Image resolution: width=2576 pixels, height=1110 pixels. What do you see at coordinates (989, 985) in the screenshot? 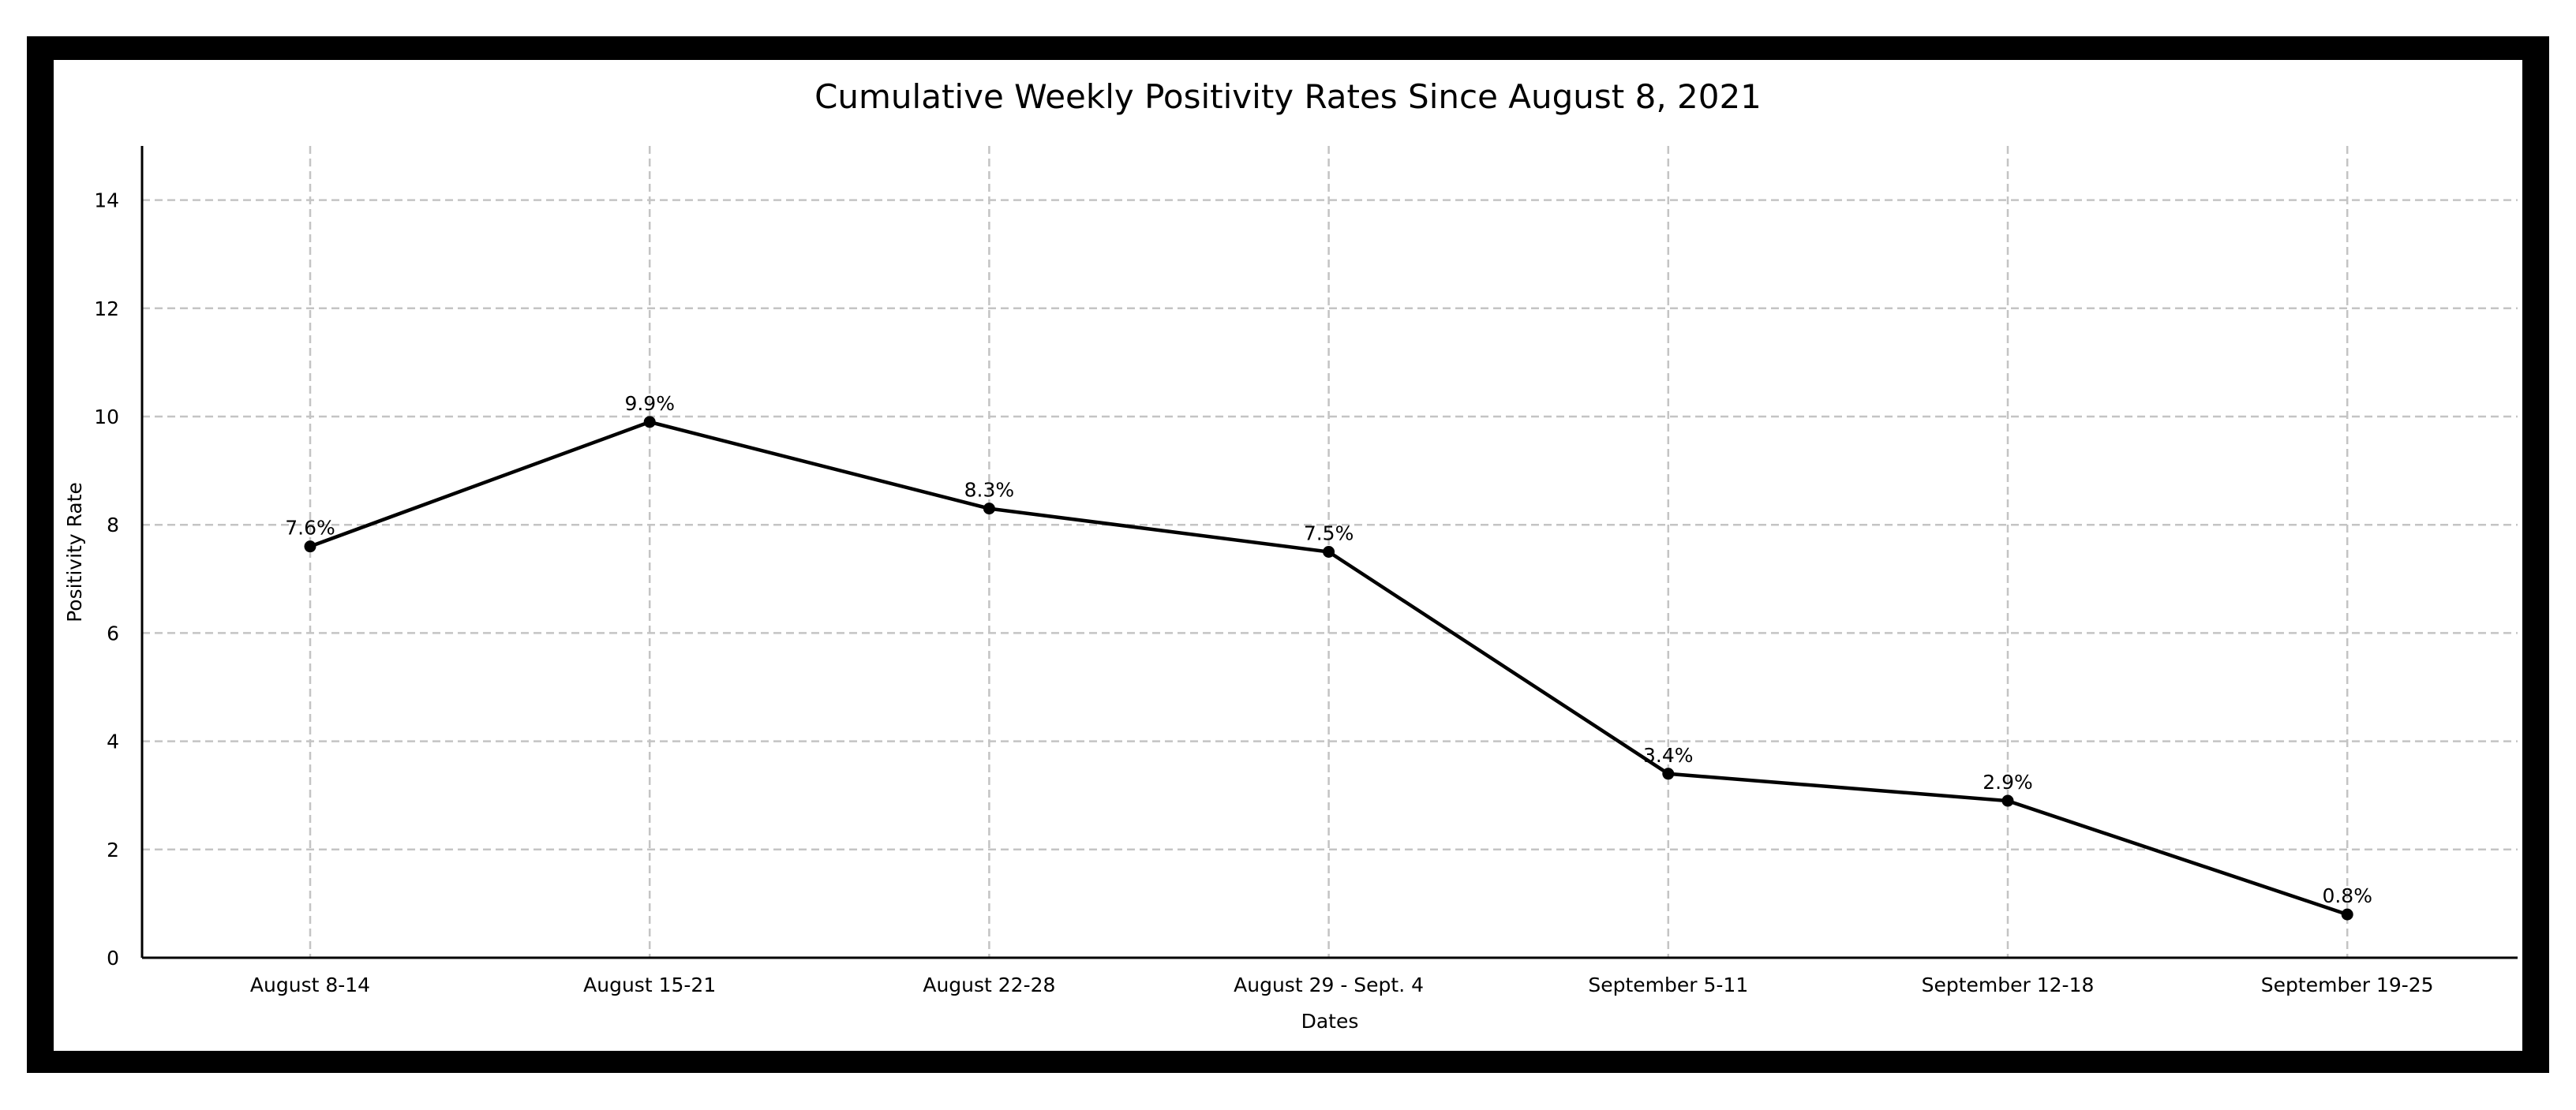
I see `x-tick-label: August 22-28` at bounding box center [989, 985].